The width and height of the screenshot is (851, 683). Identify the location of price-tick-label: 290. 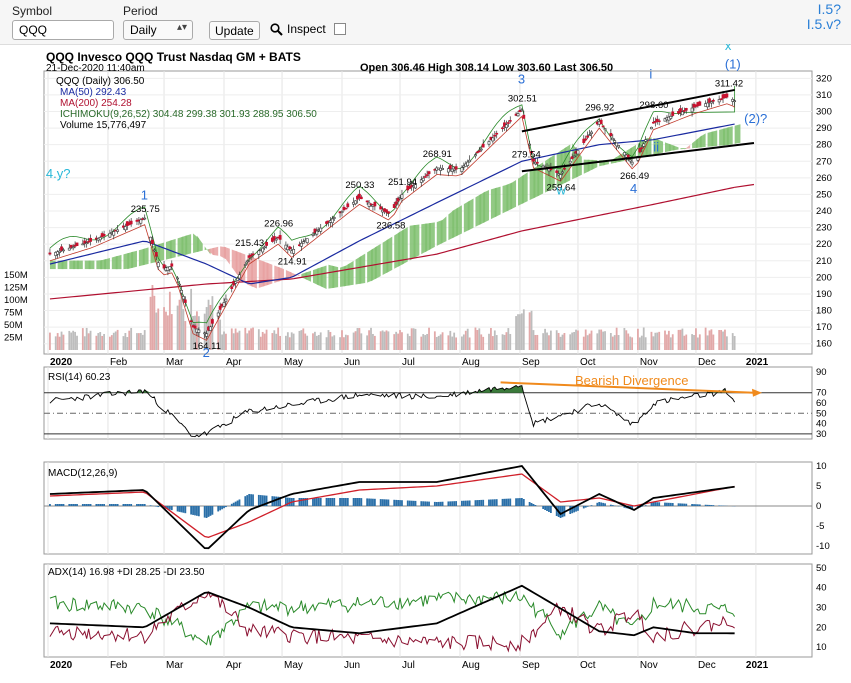
(824, 128).